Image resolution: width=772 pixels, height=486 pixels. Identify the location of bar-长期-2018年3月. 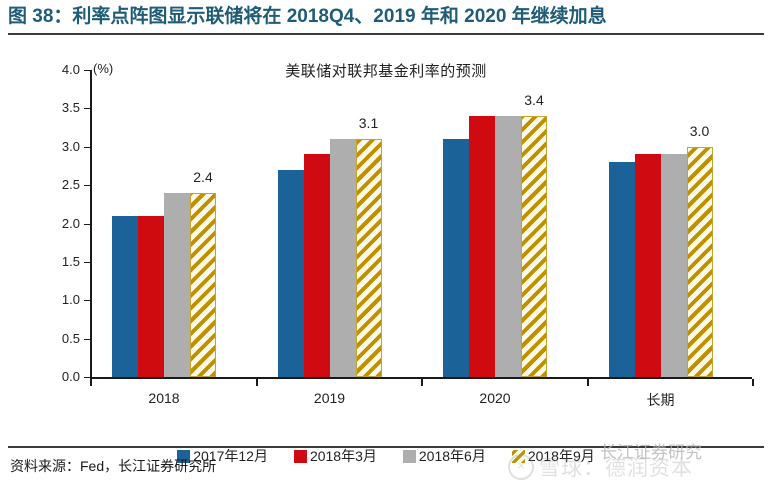
(647, 265).